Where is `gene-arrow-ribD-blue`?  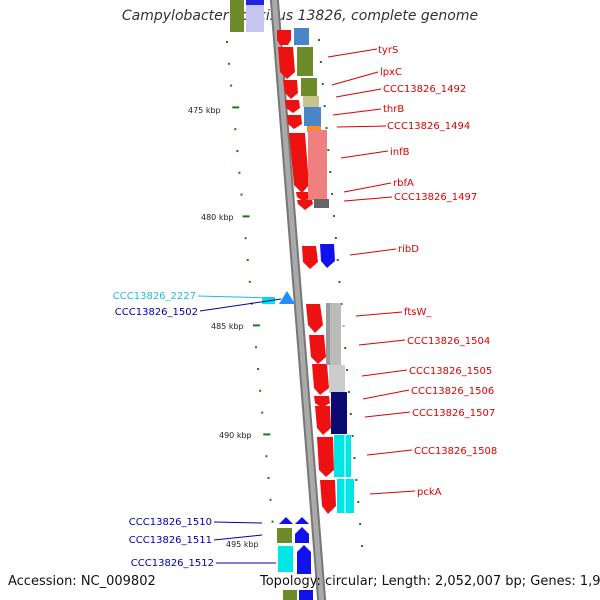
gene-arrow-ribD-blue is located at coordinates (327, 256).